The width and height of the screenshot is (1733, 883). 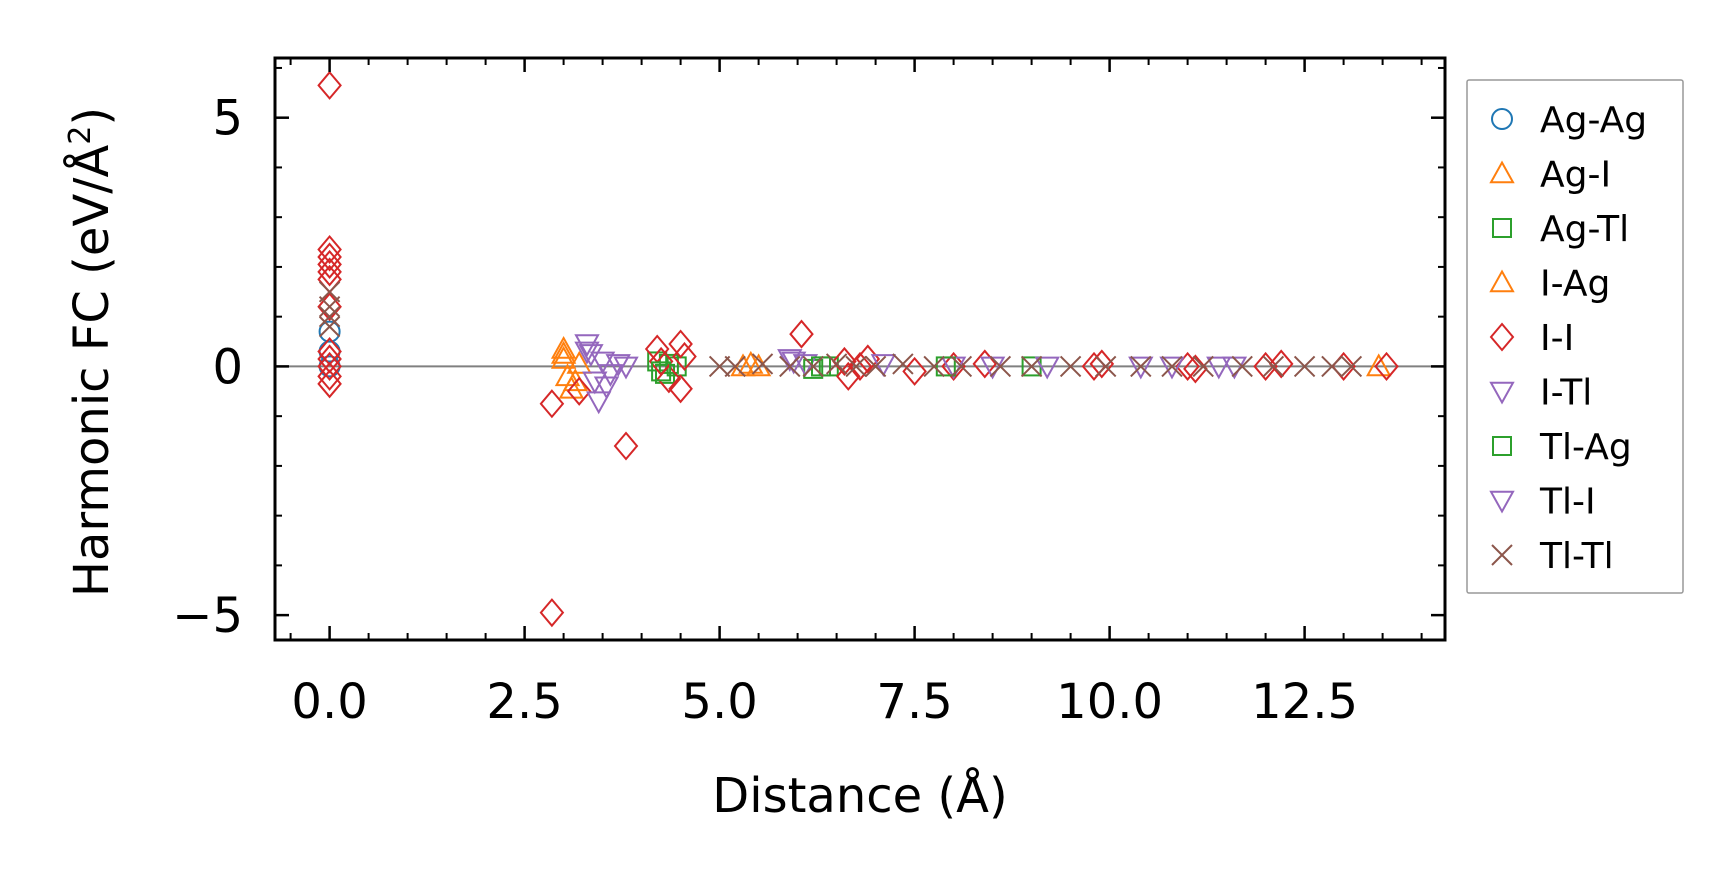 What do you see at coordinates (1576, 556) in the screenshot?
I see `legend-label: Tl-Tl` at bounding box center [1576, 556].